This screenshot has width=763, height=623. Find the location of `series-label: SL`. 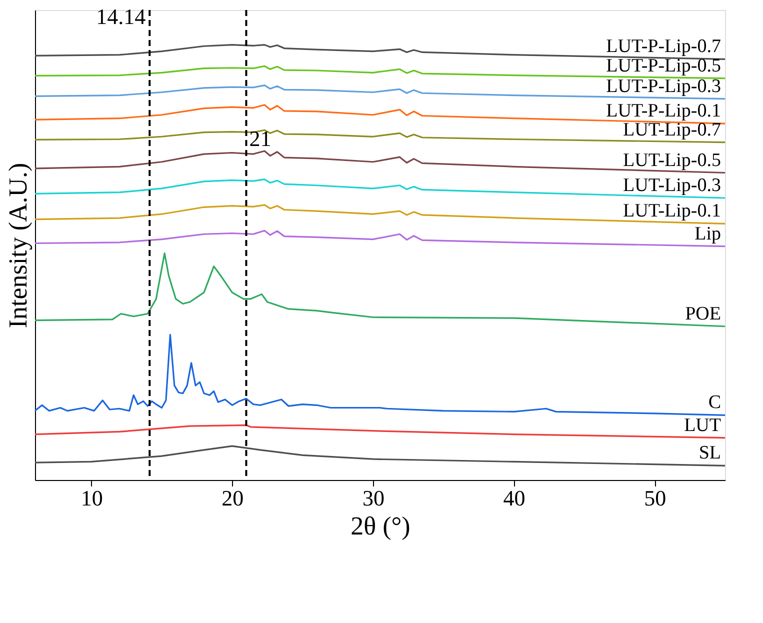

series-label: SL is located at coordinates (709, 453).